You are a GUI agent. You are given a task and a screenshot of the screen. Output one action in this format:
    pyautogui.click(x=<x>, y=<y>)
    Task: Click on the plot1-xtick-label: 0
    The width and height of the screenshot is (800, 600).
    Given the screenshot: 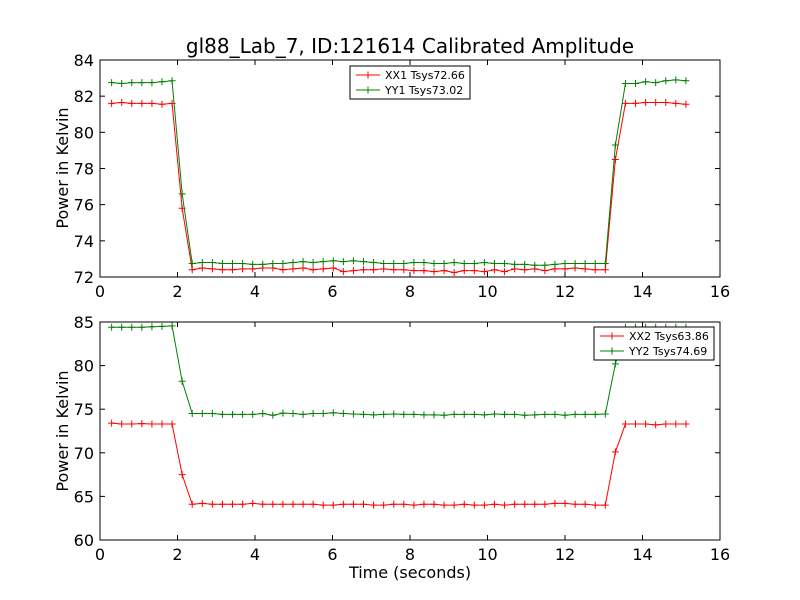 What is the action you would take?
    pyautogui.click(x=100, y=291)
    